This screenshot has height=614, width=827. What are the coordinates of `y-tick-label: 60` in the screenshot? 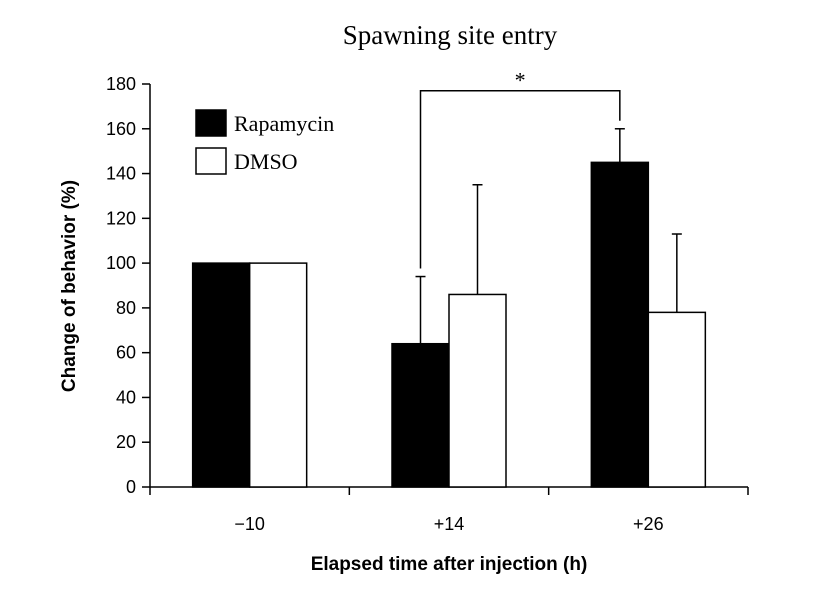 It's located at (126, 353).